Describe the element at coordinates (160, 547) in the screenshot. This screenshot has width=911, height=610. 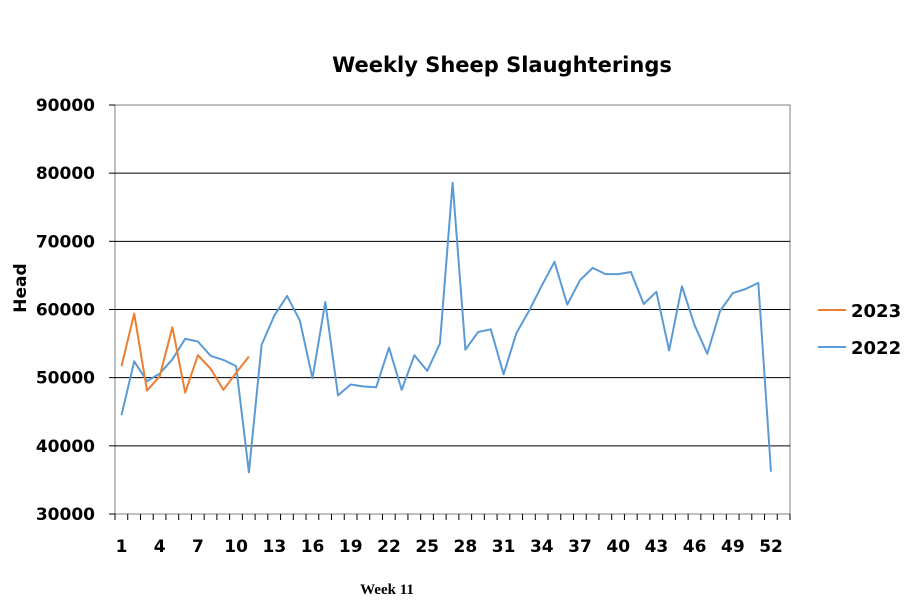
I see `x-tick-label: 4` at that location.